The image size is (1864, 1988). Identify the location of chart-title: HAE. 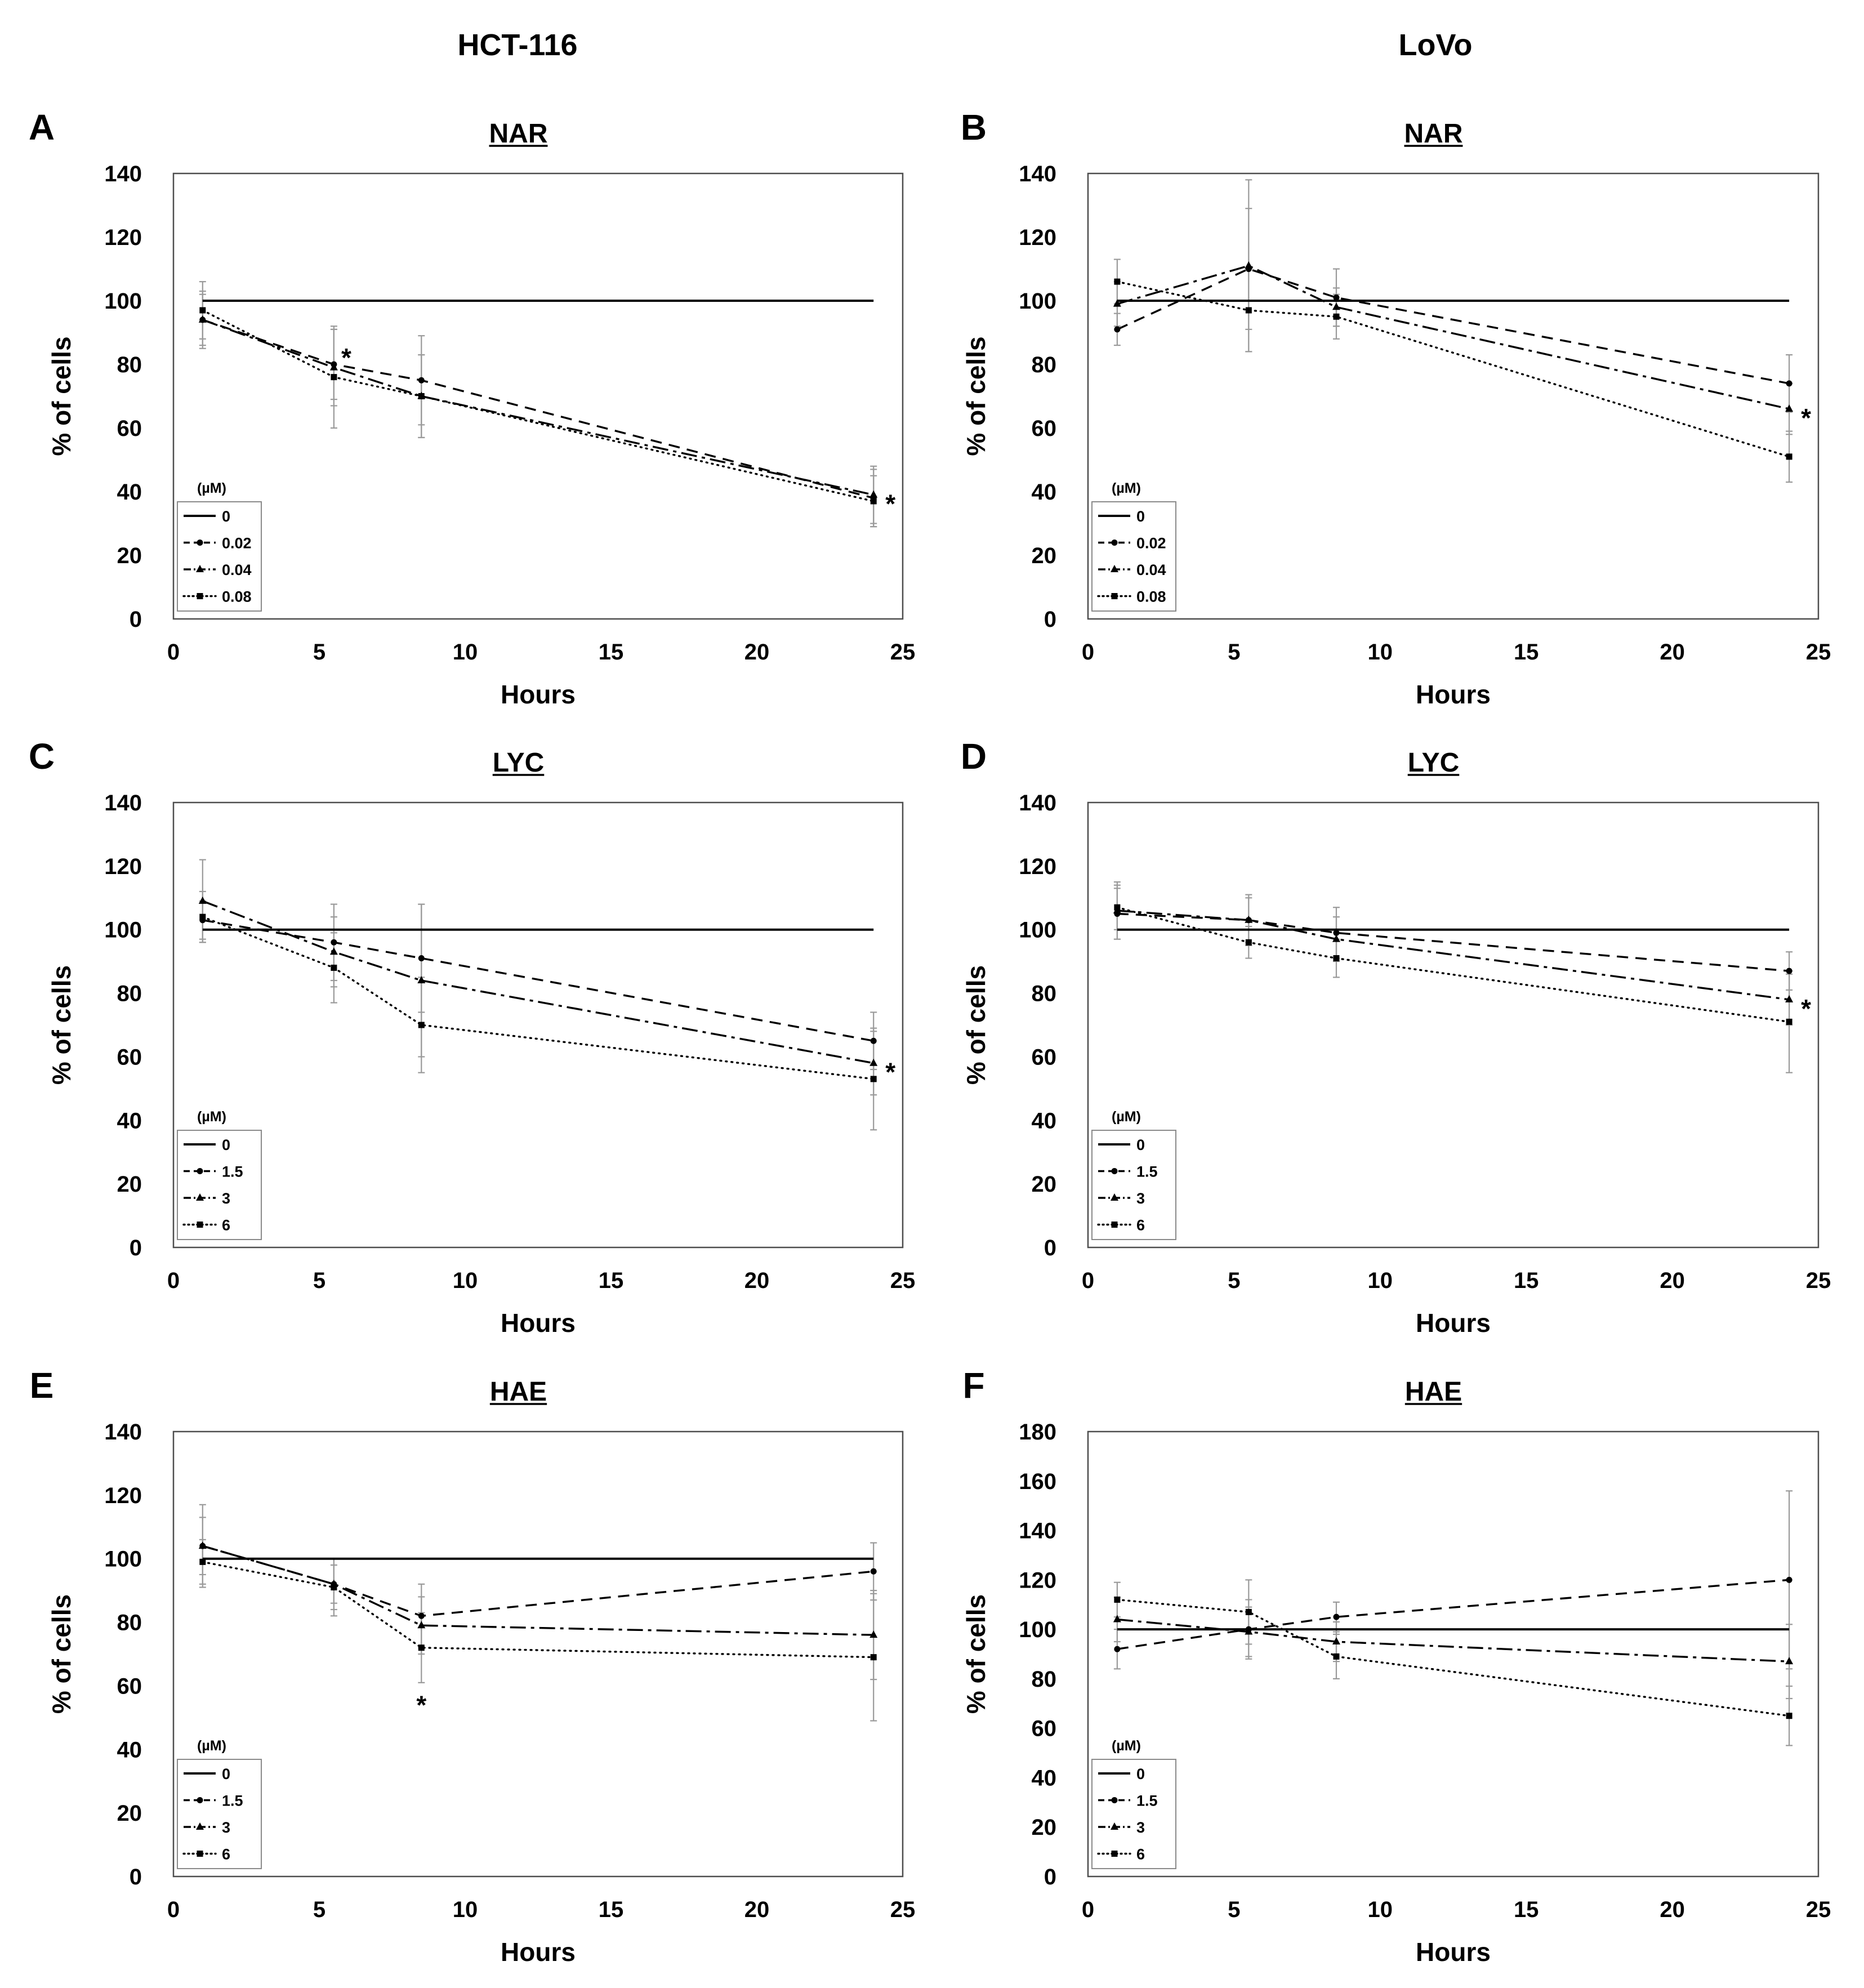
(518, 1392).